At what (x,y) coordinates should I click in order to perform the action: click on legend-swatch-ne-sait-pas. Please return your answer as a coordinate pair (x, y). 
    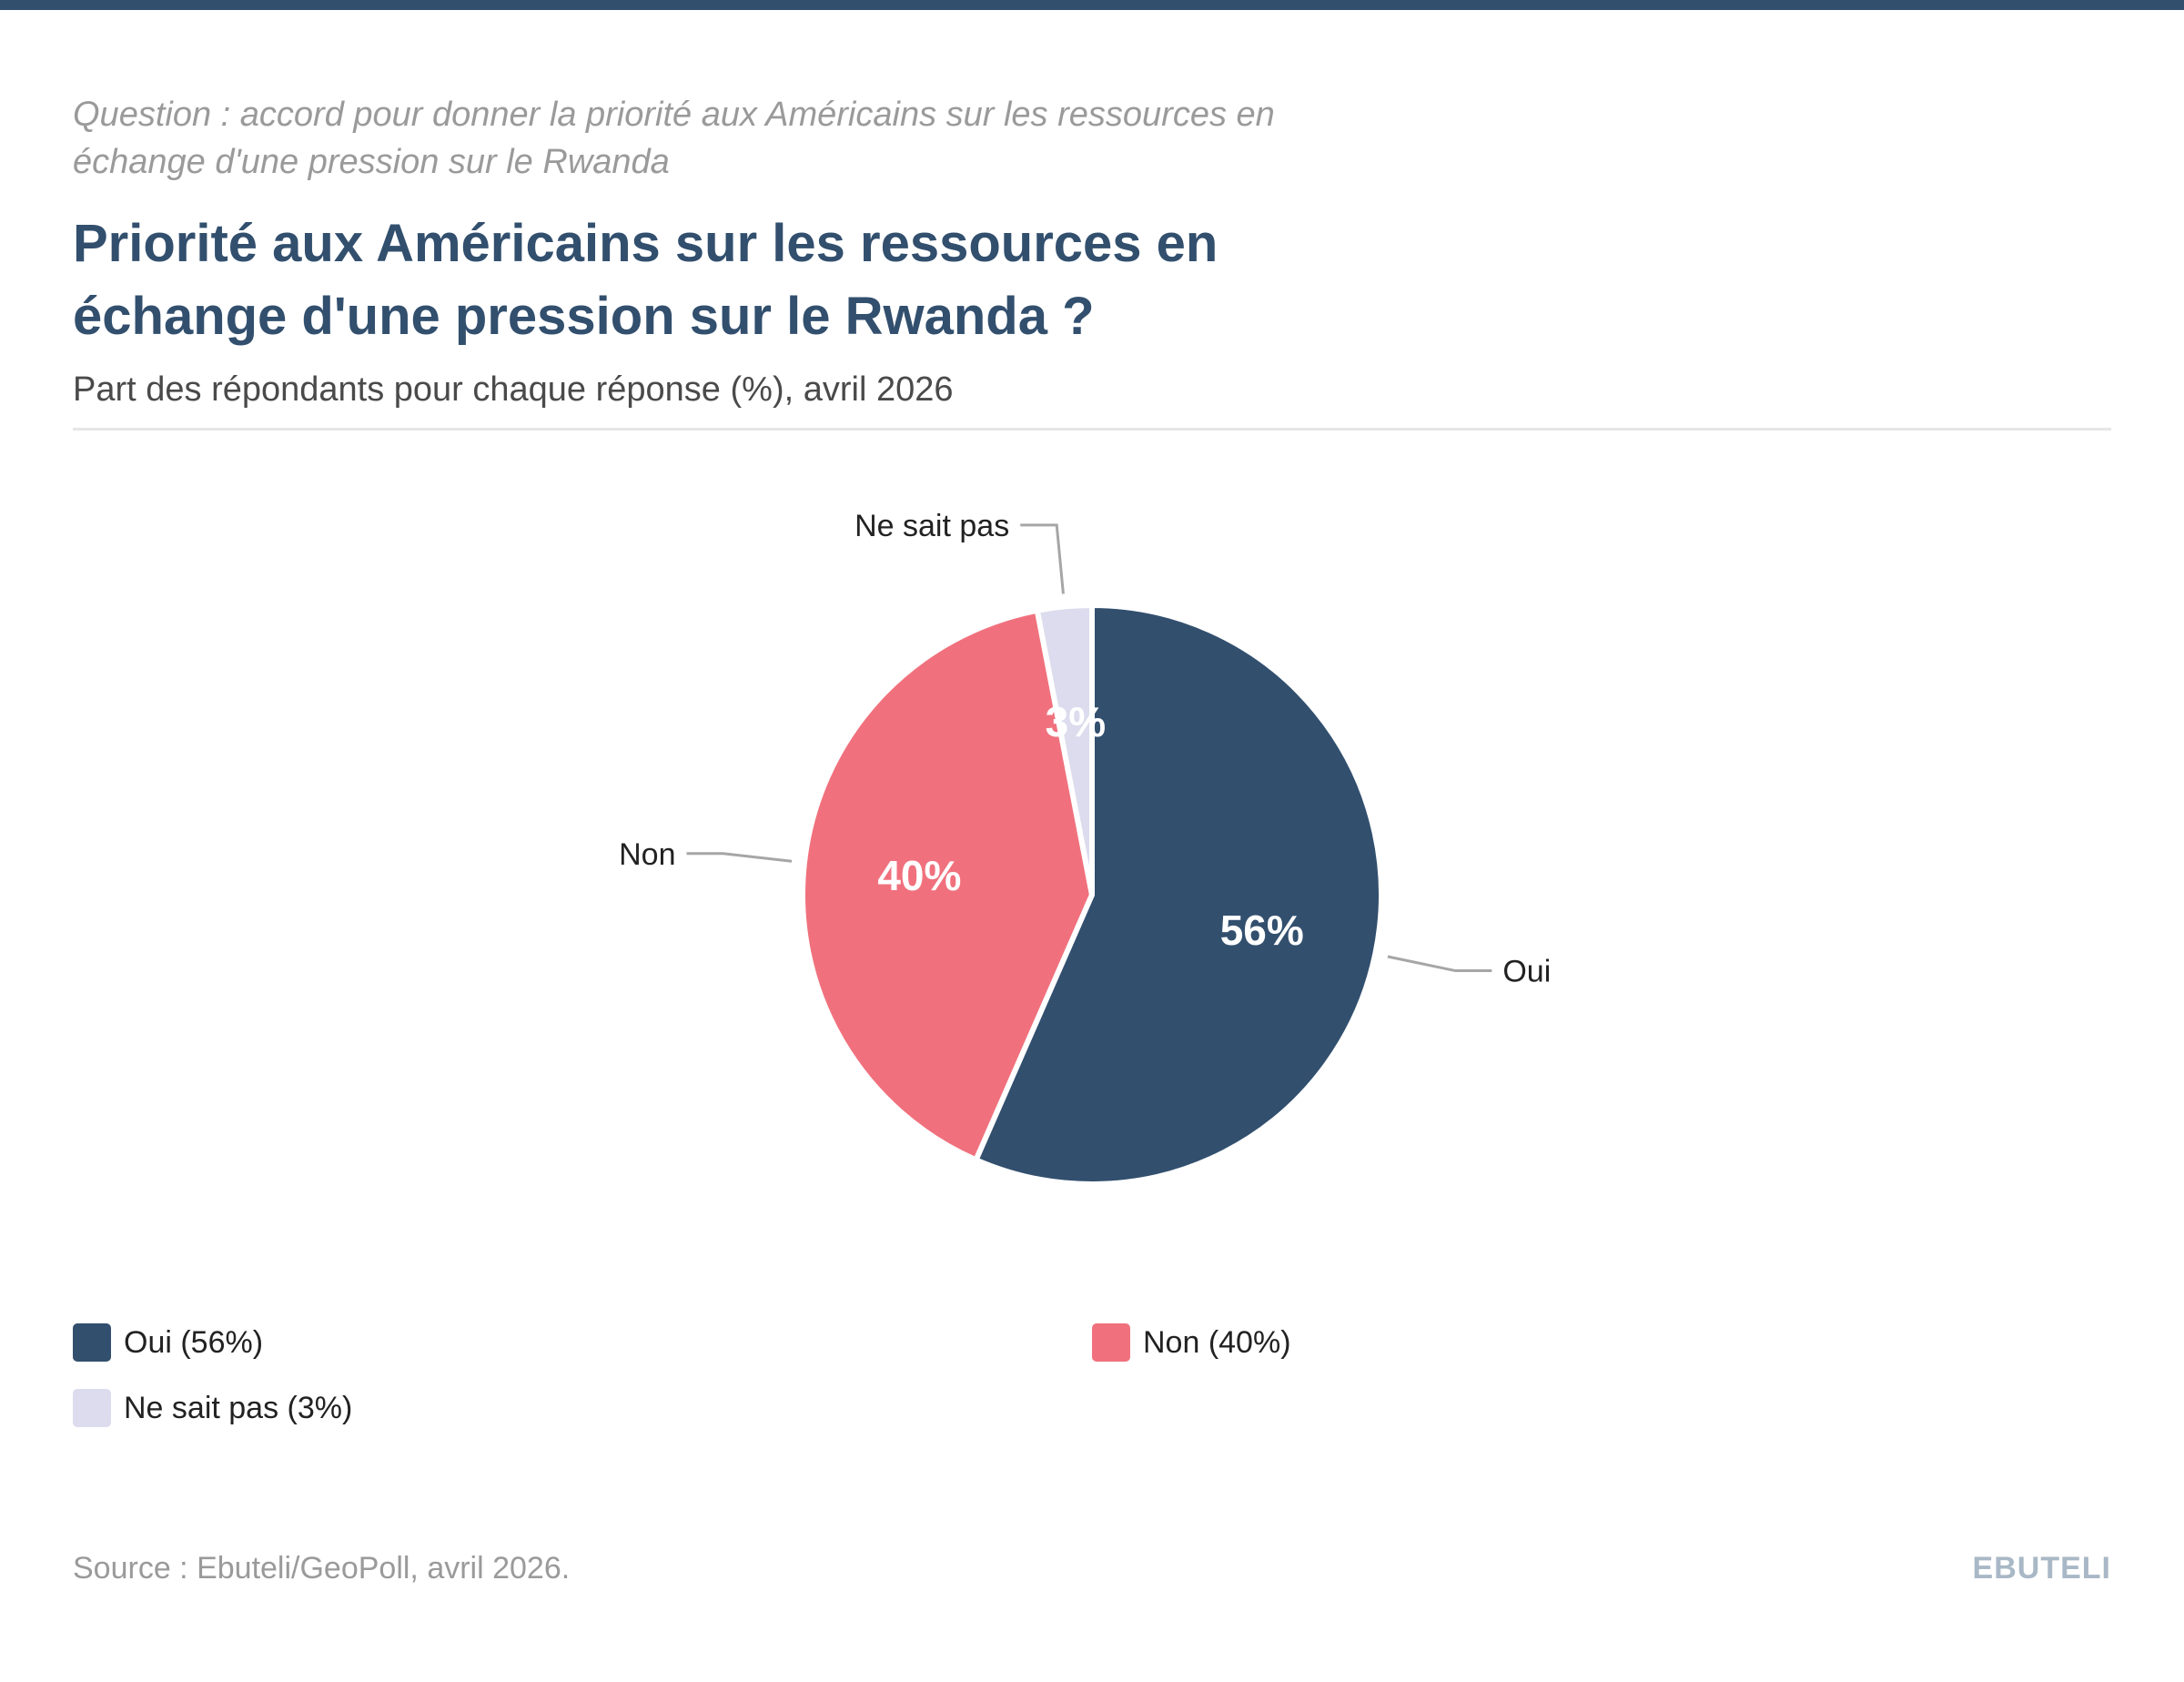
    Looking at the image, I should click on (92, 1408).